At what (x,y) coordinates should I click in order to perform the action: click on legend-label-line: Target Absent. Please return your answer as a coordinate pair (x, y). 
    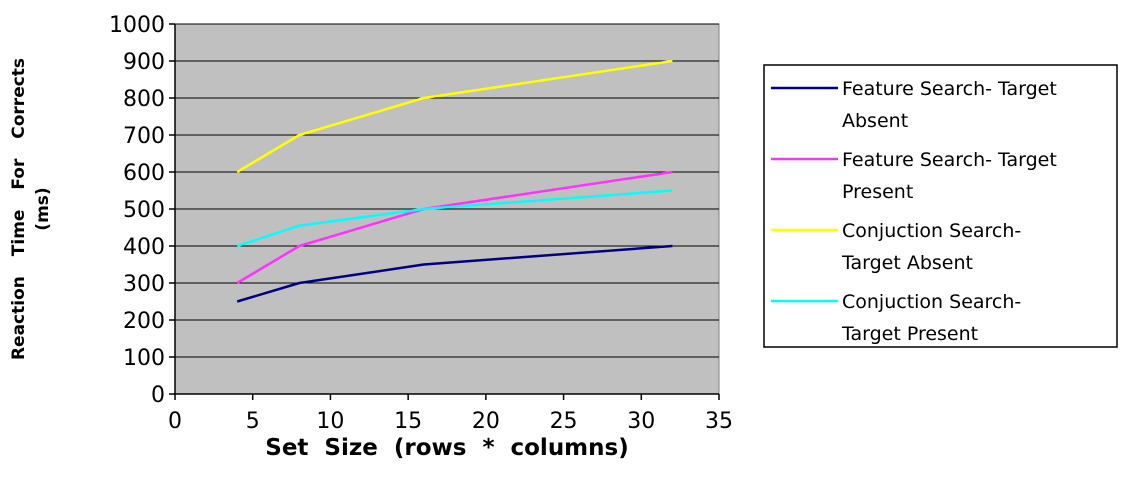
    Looking at the image, I should click on (907, 263).